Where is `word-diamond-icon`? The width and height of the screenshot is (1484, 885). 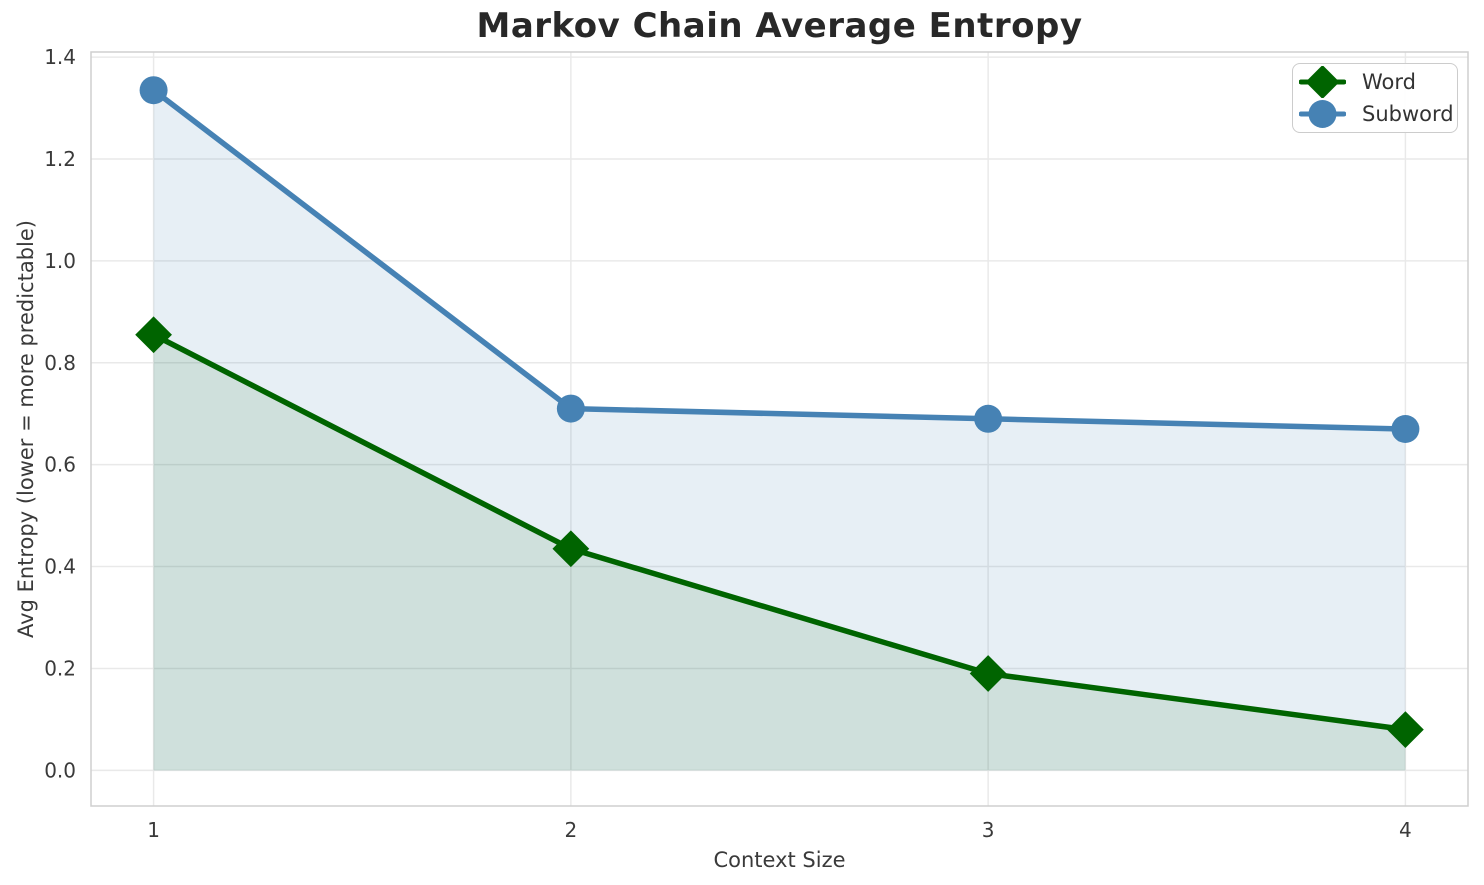
word-diamond-icon is located at coordinates (1322, 82).